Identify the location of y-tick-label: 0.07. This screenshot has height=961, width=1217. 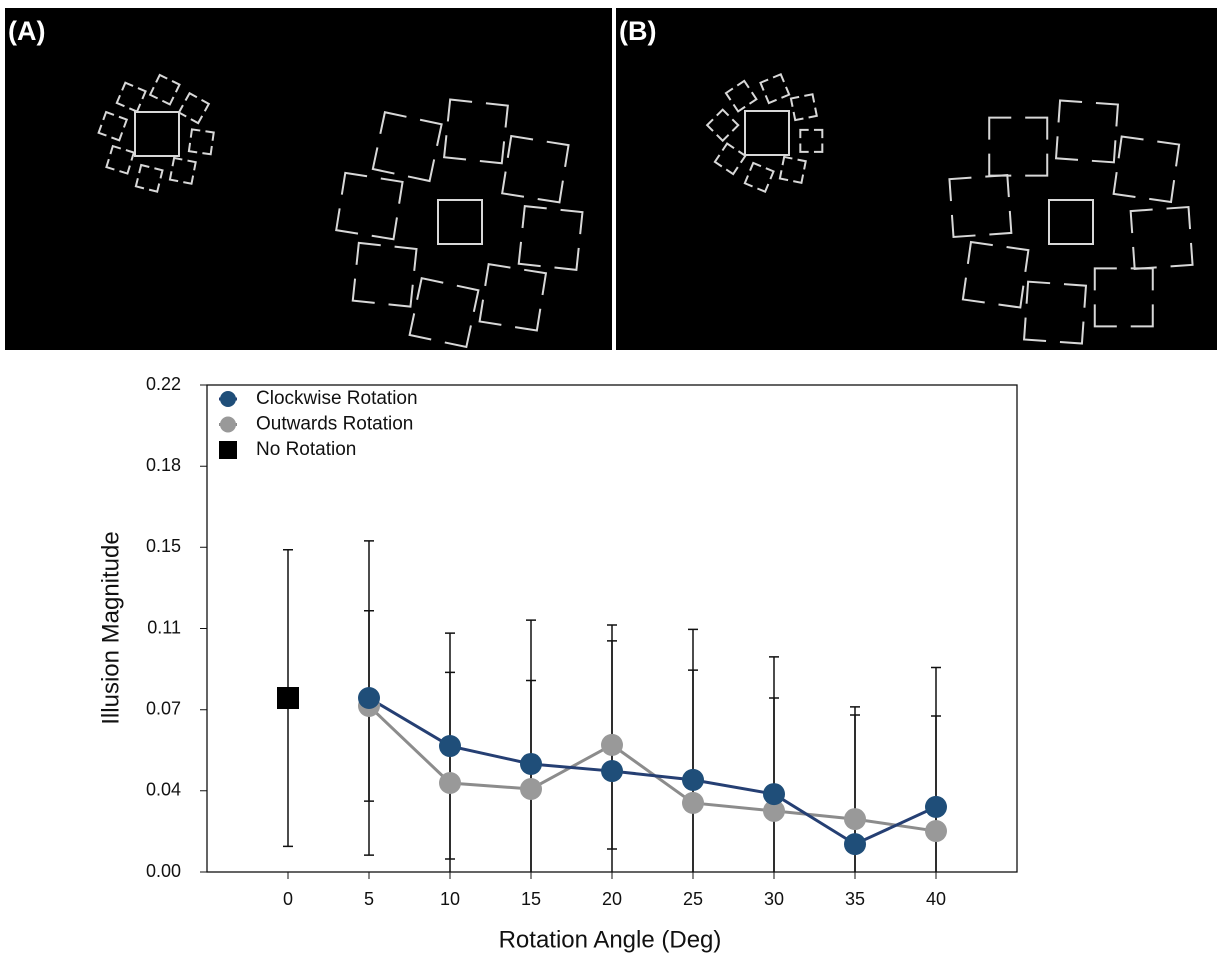
(163, 708).